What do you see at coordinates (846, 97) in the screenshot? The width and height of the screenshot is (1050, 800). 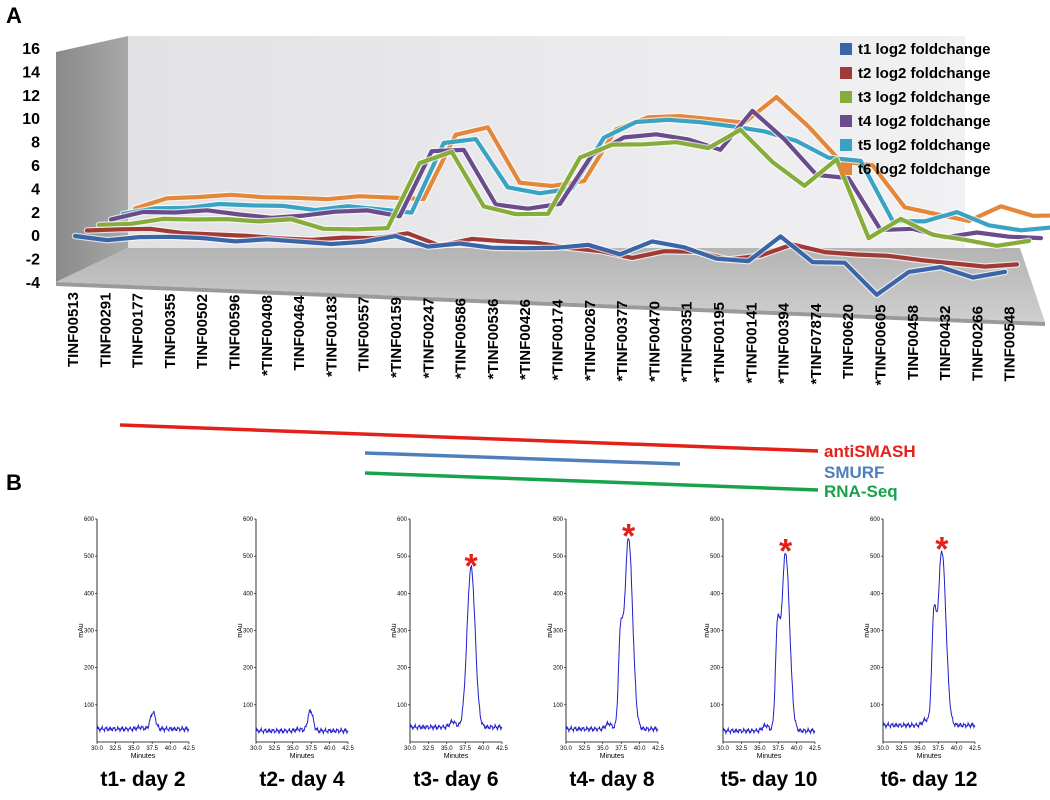 I see `legend-swatch-t3` at bounding box center [846, 97].